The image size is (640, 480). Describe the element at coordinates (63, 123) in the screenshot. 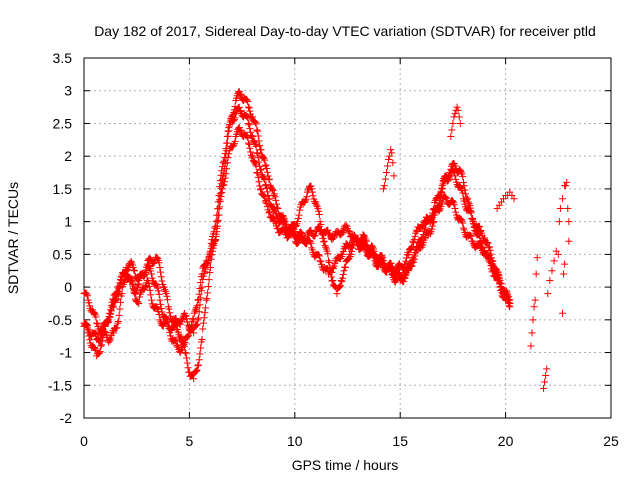

I see `y-tick-label: 2.5` at that location.